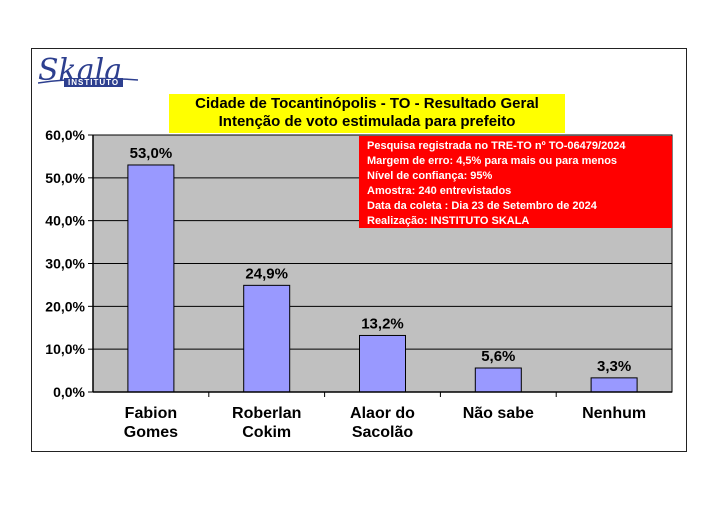  Describe the element at coordinates (498, 356) in the screenshot. I see `data-label: 5,6%` at that location.